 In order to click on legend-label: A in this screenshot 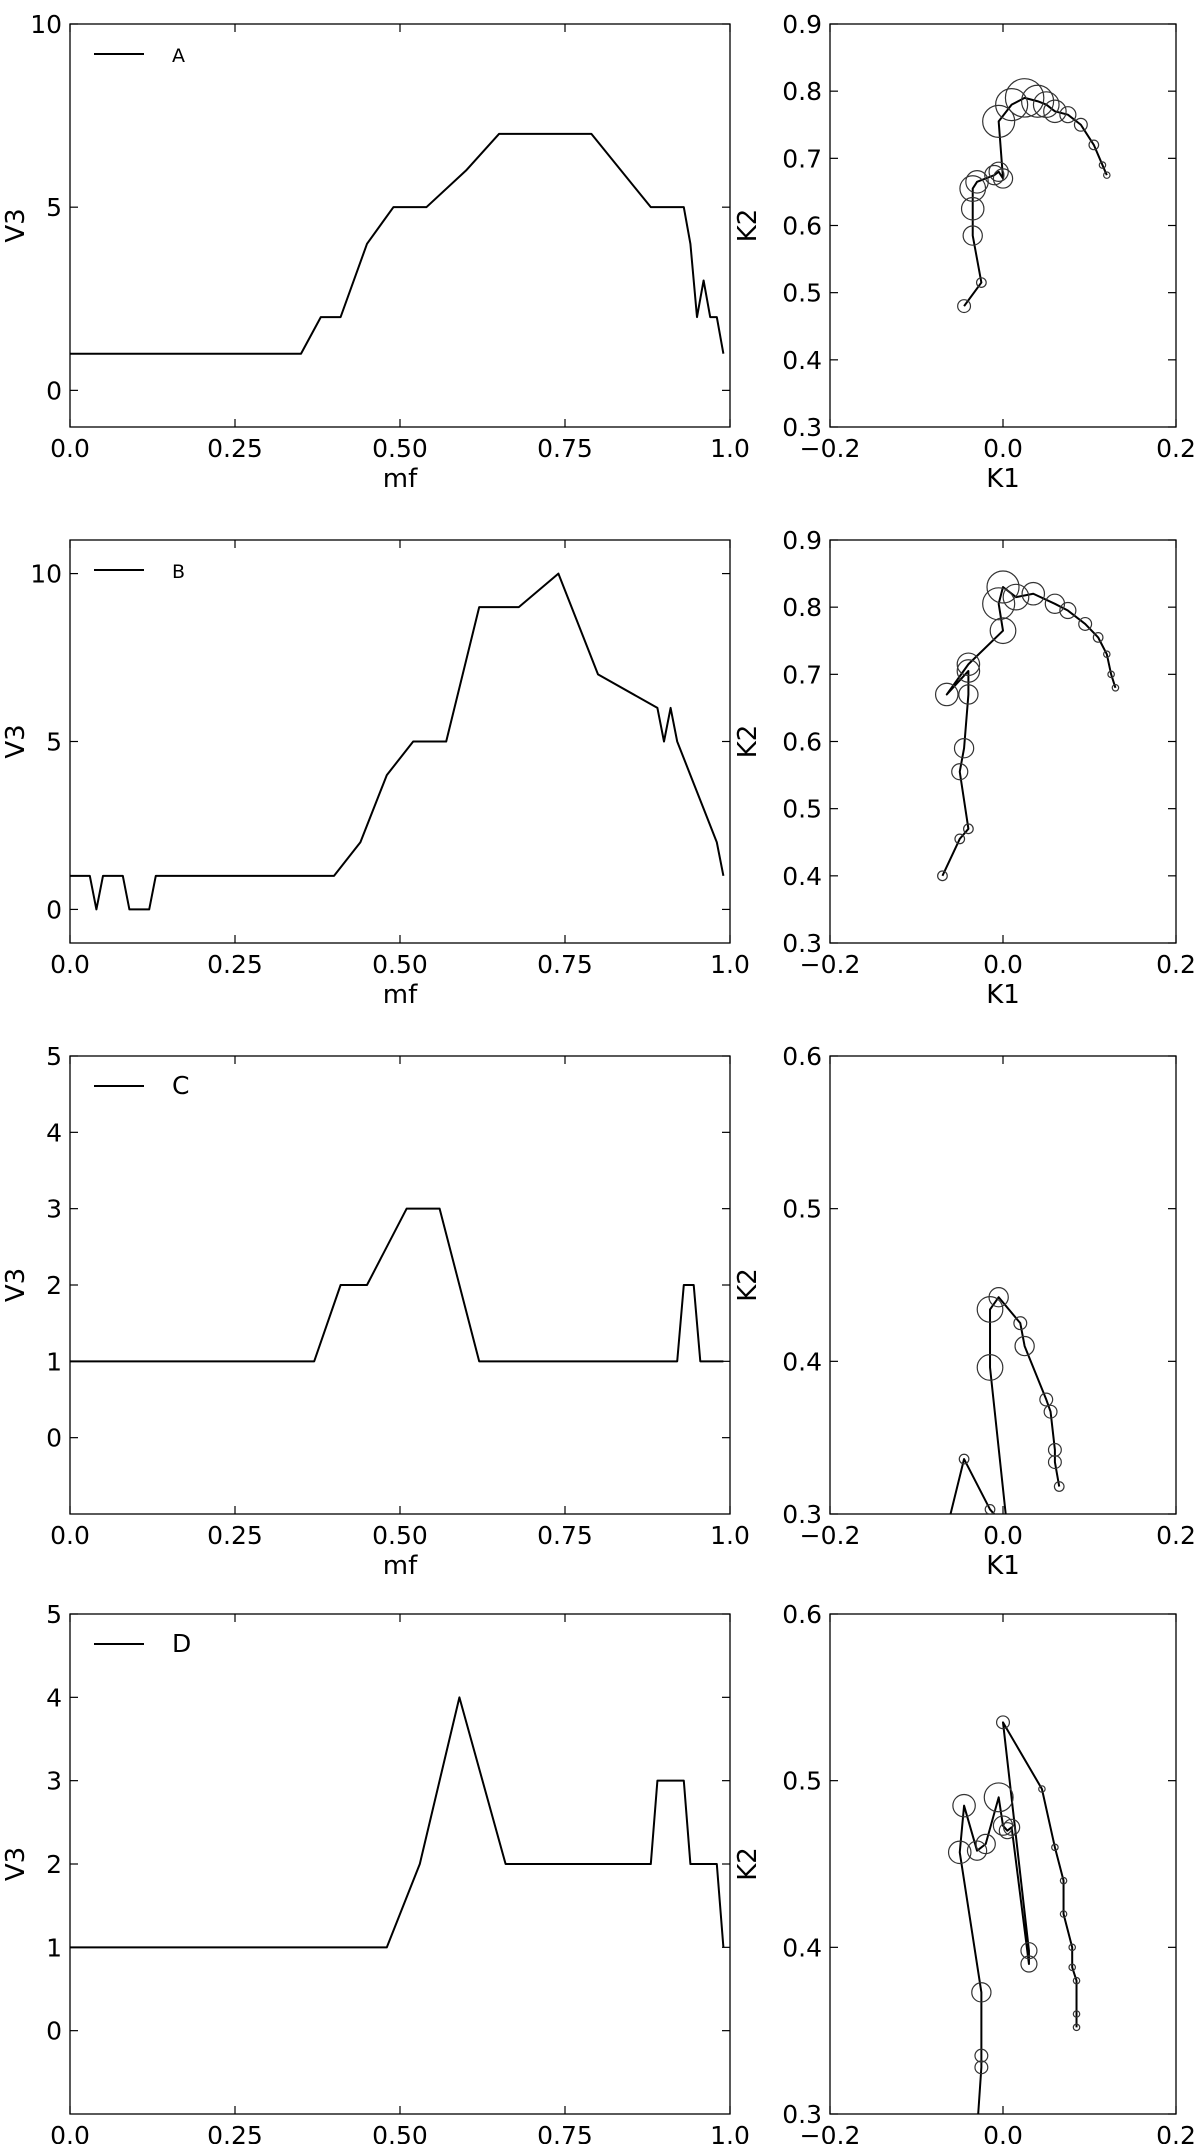, I will do `click(178, 56)`.